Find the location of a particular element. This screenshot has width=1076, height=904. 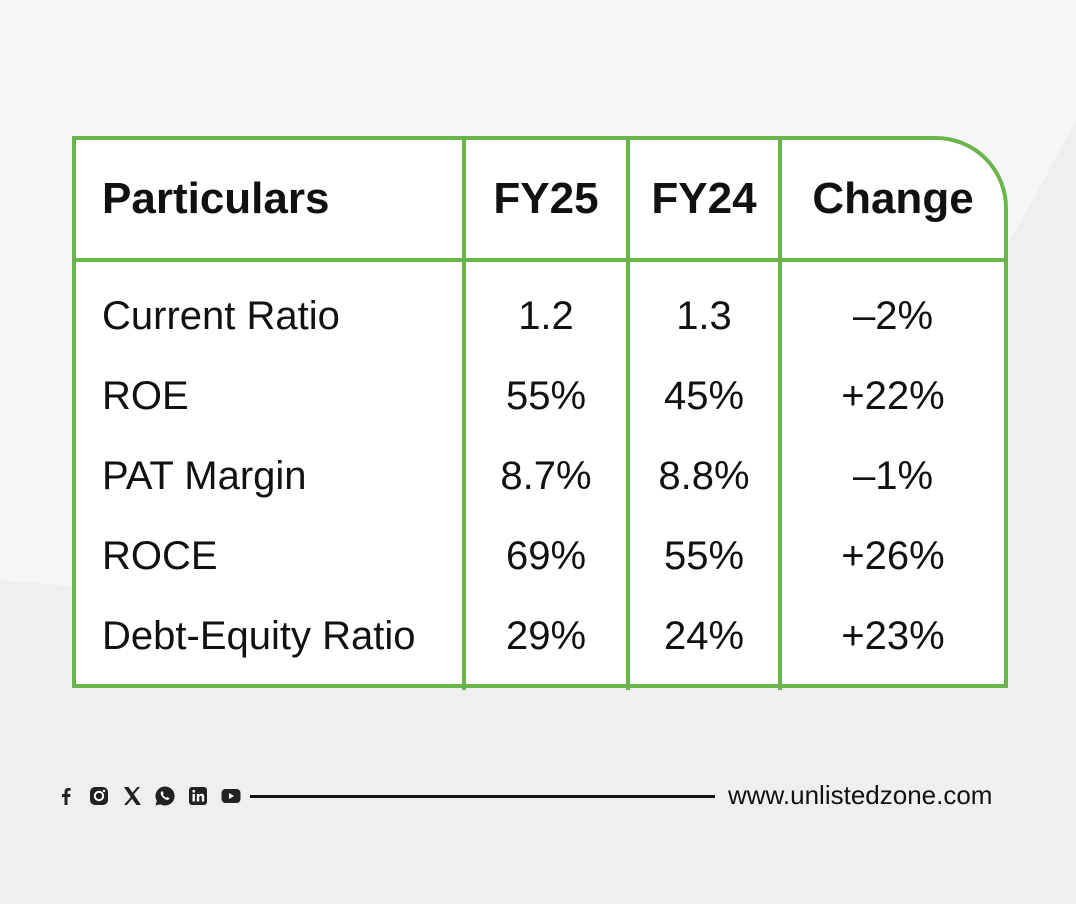

header-fy25: FY25 is located at coordinates (547, 201).